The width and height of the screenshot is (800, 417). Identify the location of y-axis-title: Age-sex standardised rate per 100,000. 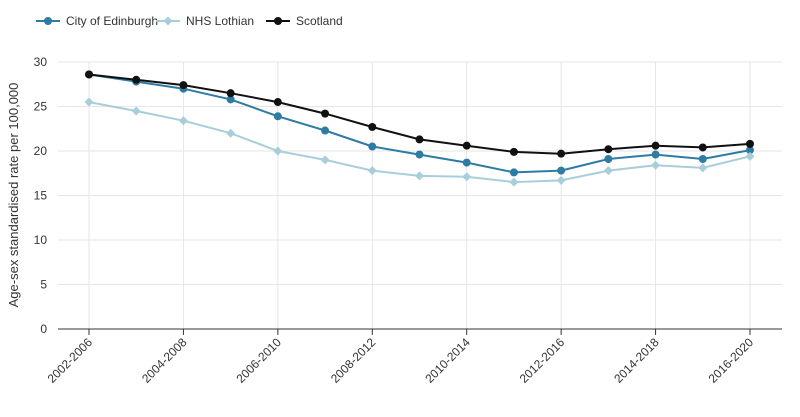
(13, 195).